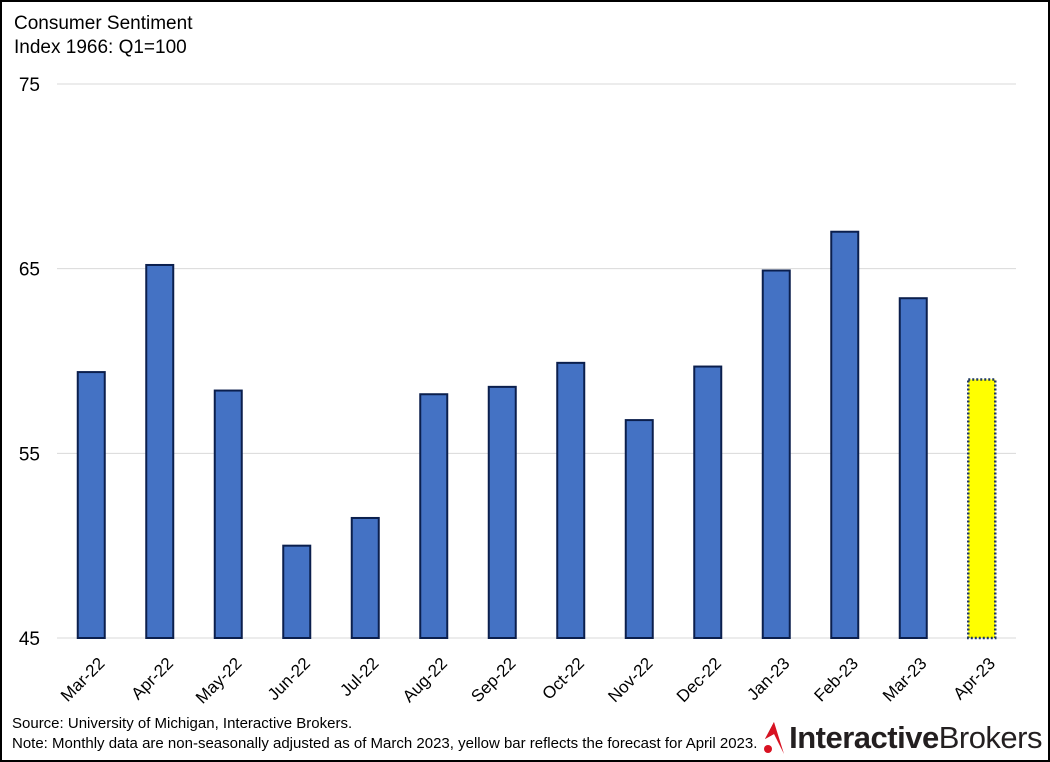 This screenshot has height=762, width=1050. Describe the element at coordinates (29, 454) in the screenshot. I see `y-tick-label: 55` at that location.